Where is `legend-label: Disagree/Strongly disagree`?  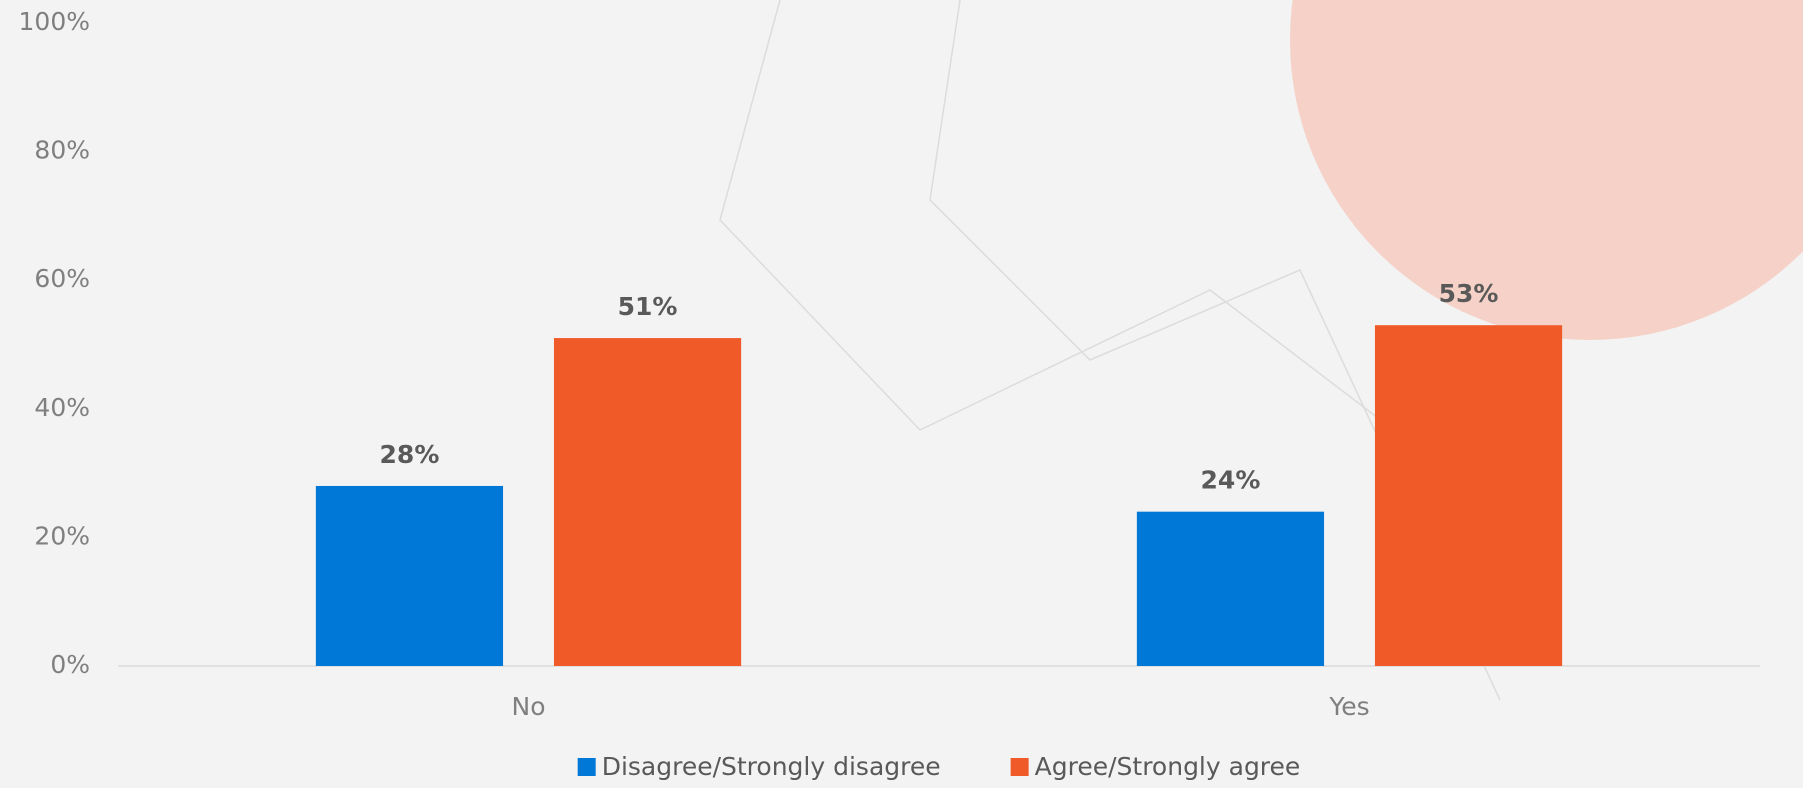 legend-label: Disagree/Strongly disagree is located at coordinates (771, 766).